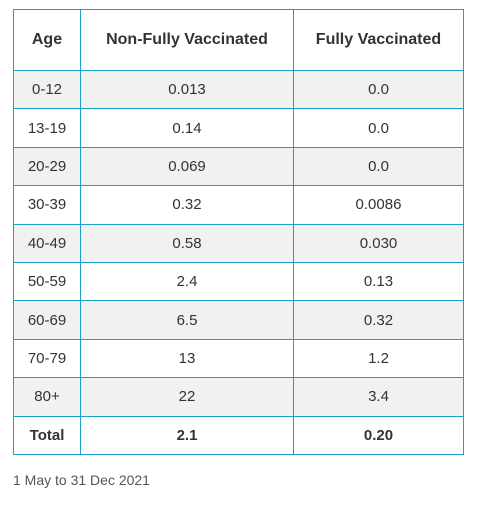  What do you see at coordinates (47, 281) in the screenshot?
I see `age-cell: 50-59` at bounding box center [47, 281].